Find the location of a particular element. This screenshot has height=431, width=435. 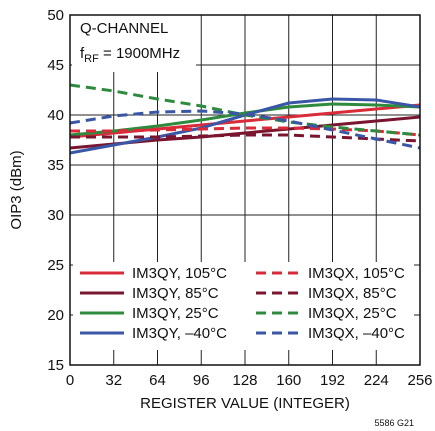

y-tick-label: 45 is located at coordinates (55, 65).